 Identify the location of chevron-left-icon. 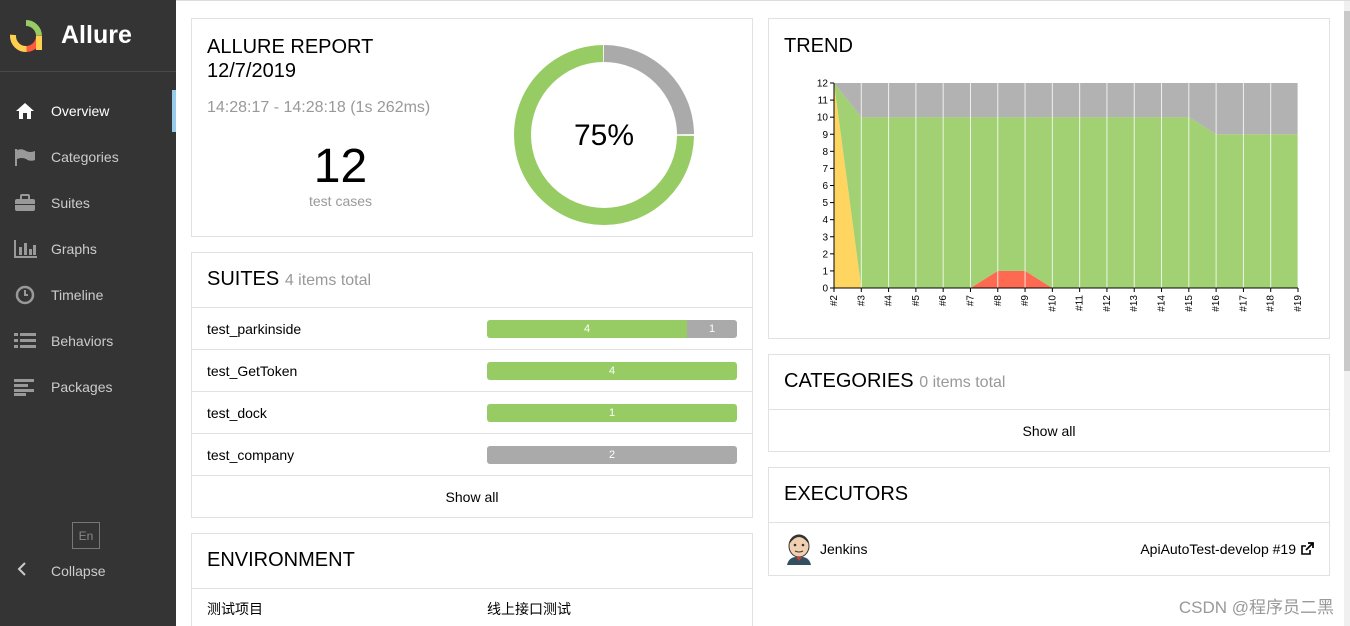
(24, 570).